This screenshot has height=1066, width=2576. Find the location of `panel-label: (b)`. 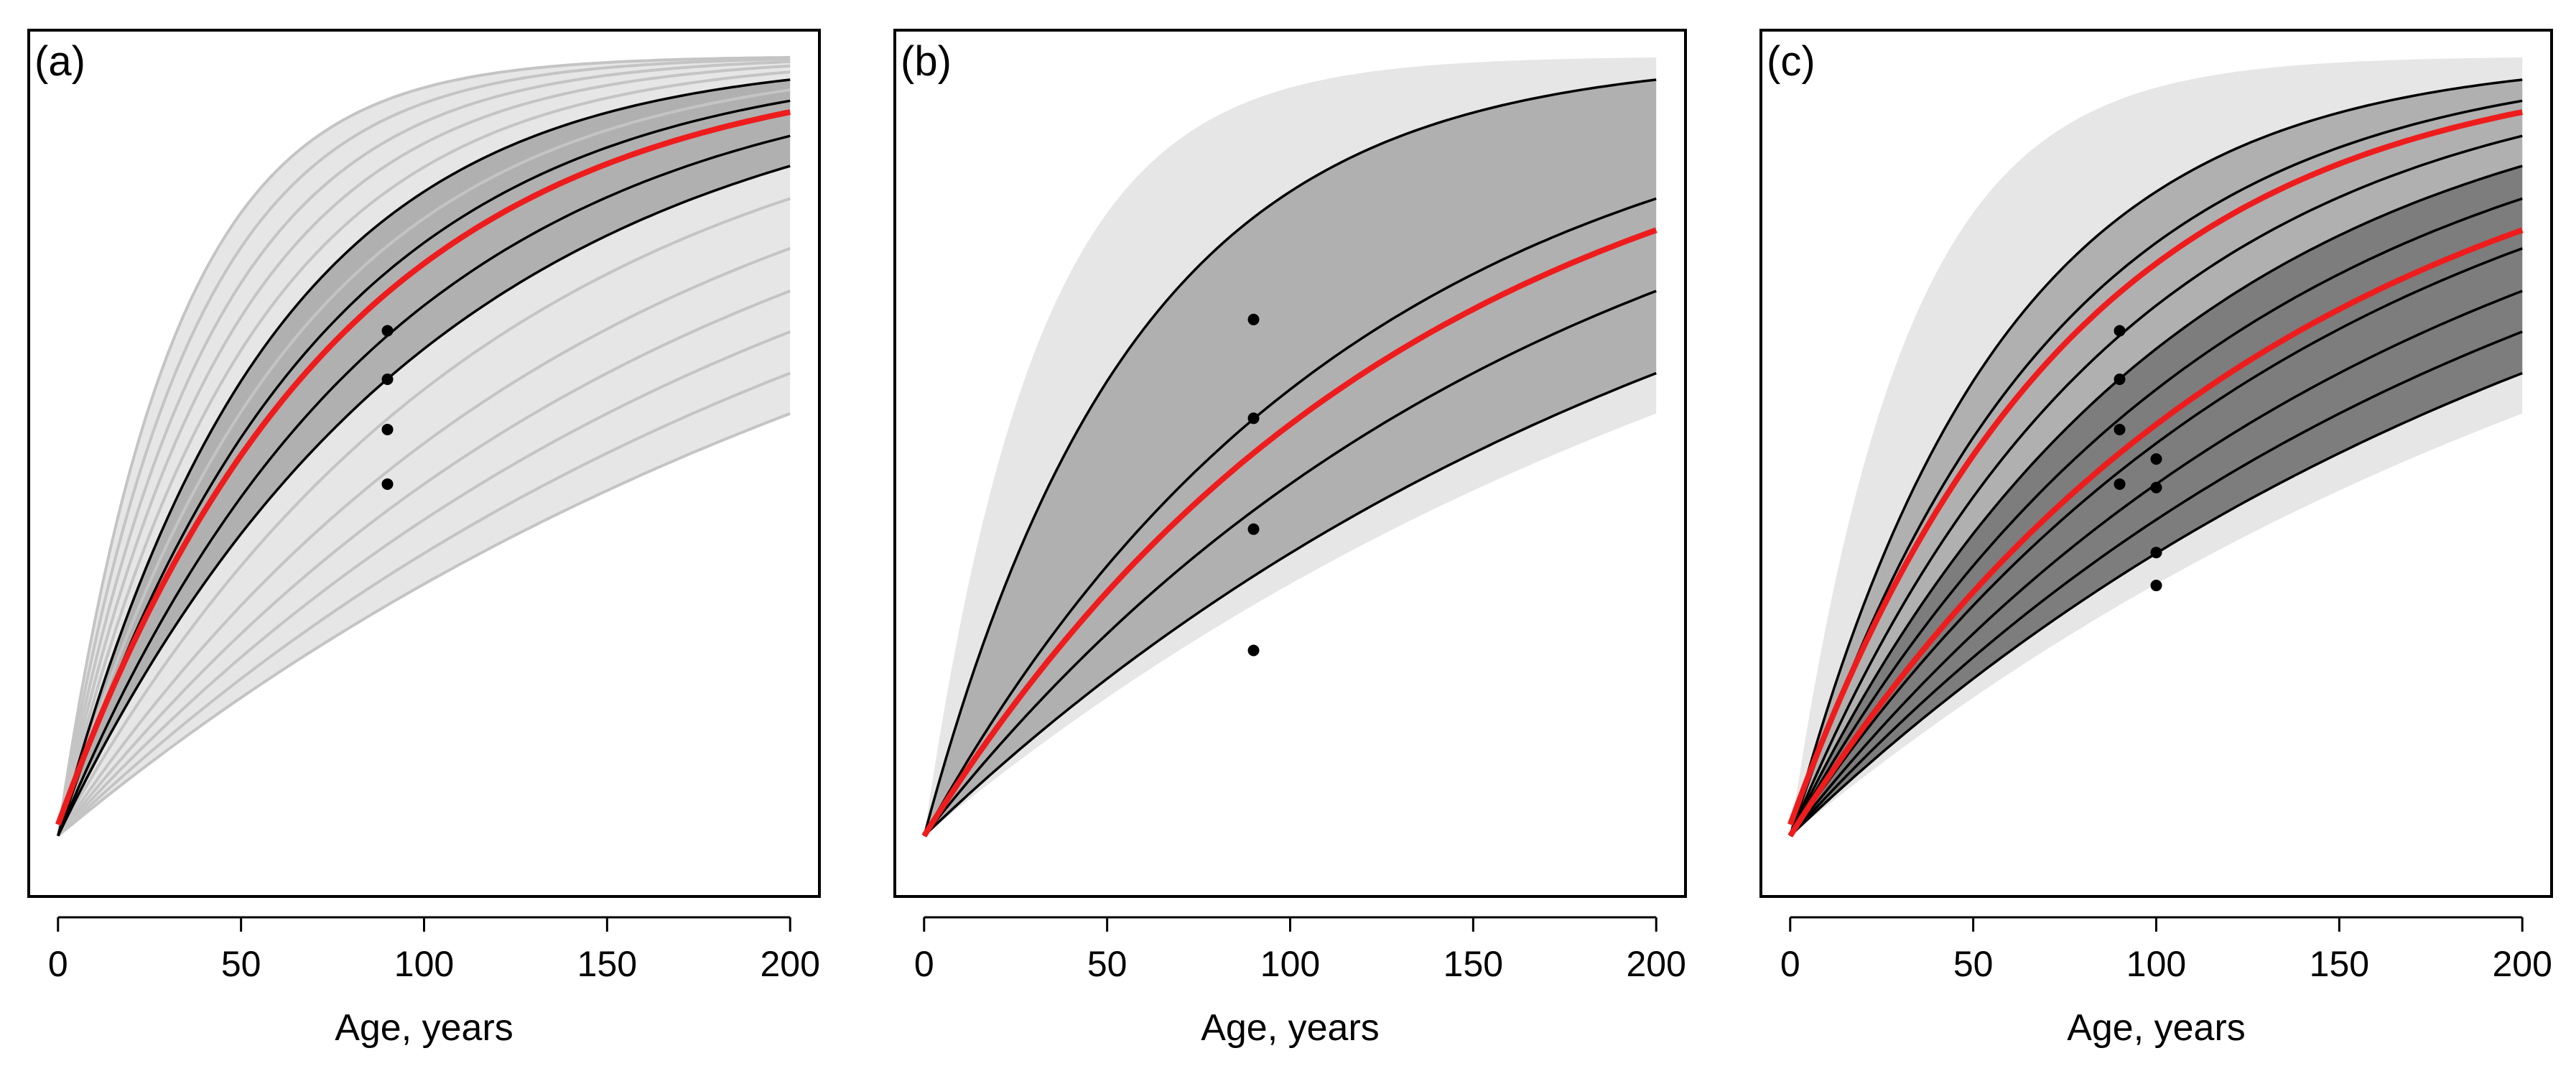

panel-label: (b) is located at coordinates (926, 61).